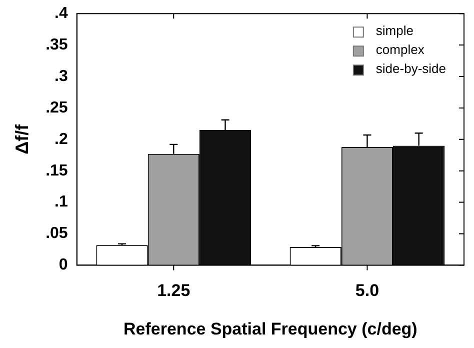 Image resolution: width=474 pixels, height=348 pixels. I want to click on y-tick-label: 0, so click(63, 265).